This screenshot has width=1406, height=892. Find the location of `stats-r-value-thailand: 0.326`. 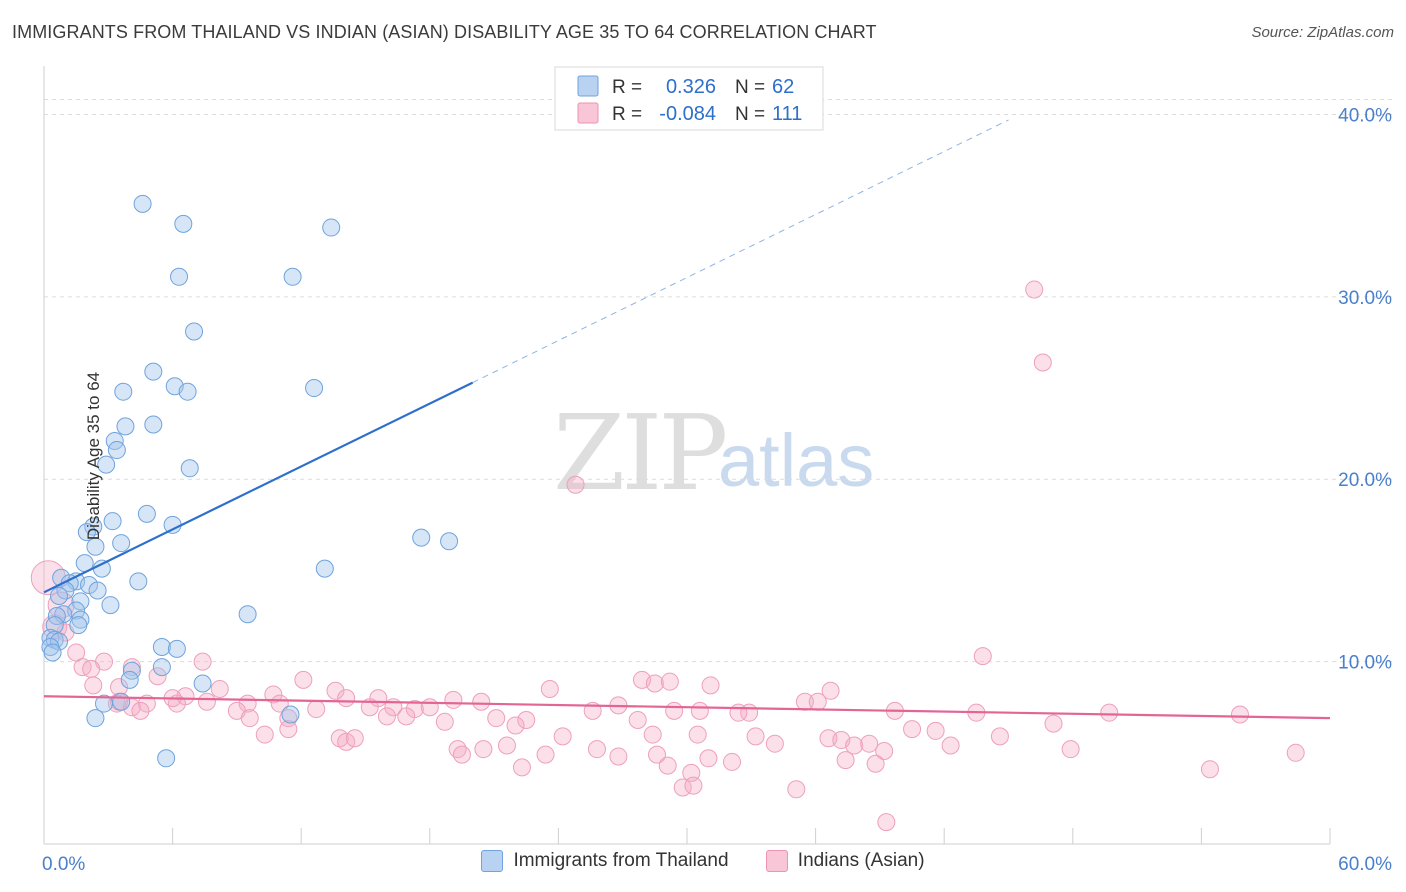

stats-r-value-thailand: 0.326 is located at coordinates (691, 87).